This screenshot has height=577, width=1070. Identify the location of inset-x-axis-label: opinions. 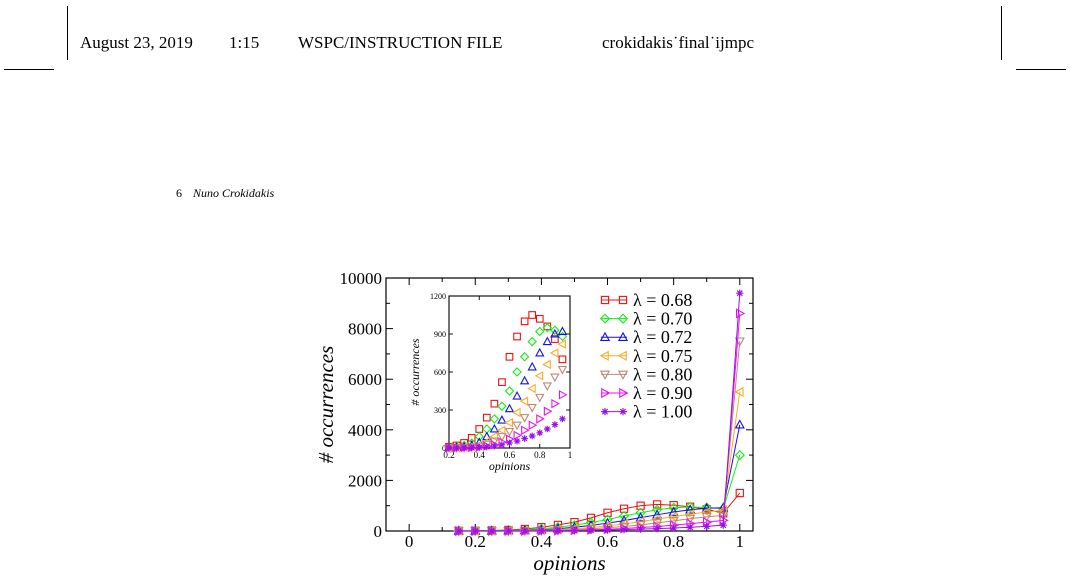
(510, 466).